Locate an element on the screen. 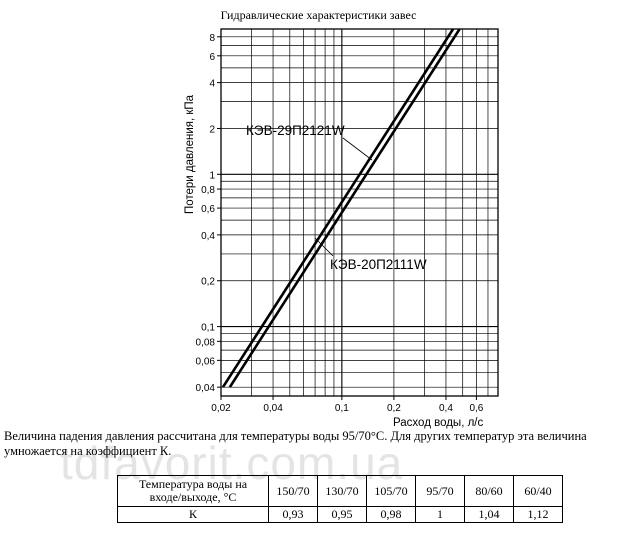  y-tick-label: 8 is located at coordinates (212, 38).